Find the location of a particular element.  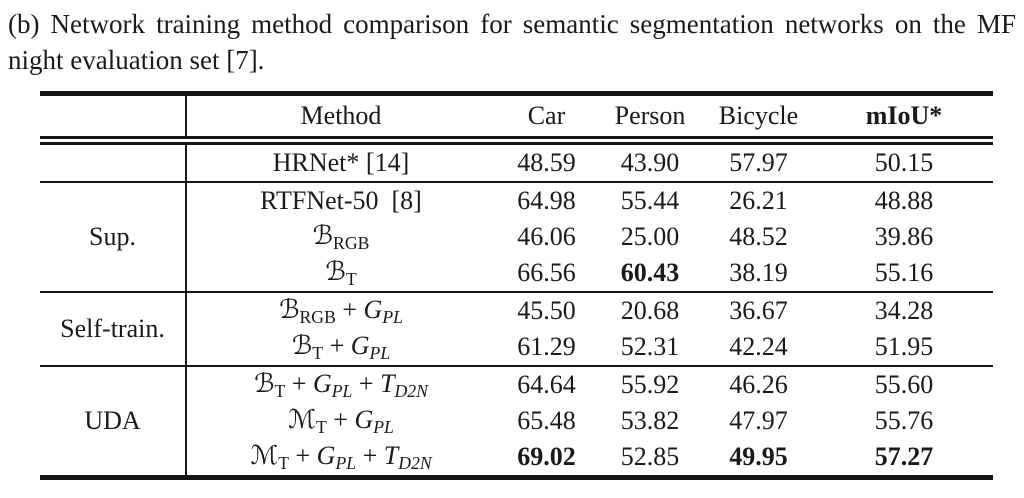

metric-miou: 55.60 is located at coordinates (904, 384).